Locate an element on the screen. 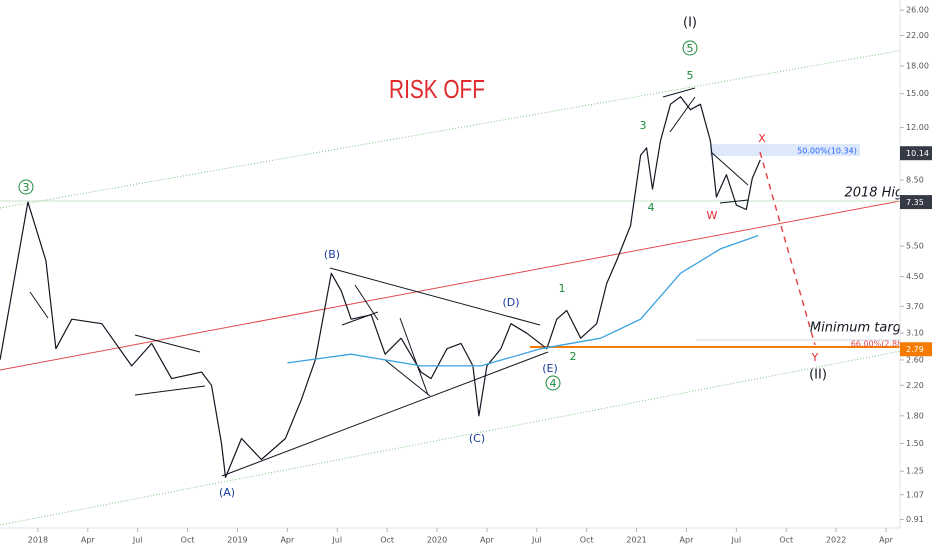 This screenshot has height=550, width=932. price-tag-label: 2.79 is located at coordinates (915, 349).